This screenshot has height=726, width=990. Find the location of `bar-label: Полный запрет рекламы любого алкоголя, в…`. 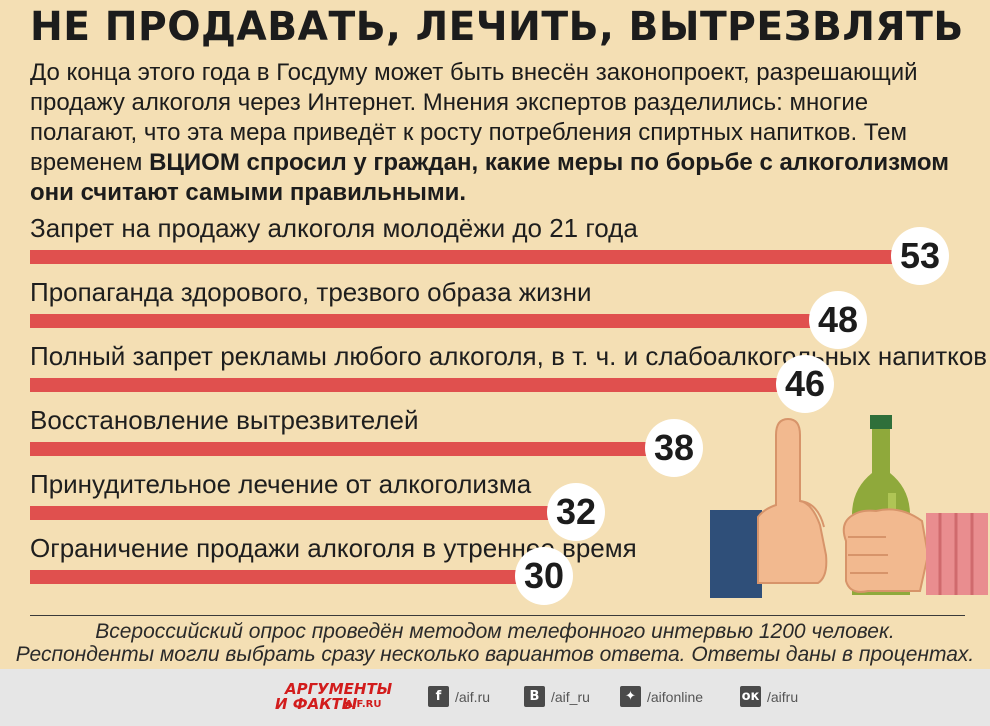

bar-label: Полный запрет рекламы любого алкоголя, в… is located at coordinates (509, 356).